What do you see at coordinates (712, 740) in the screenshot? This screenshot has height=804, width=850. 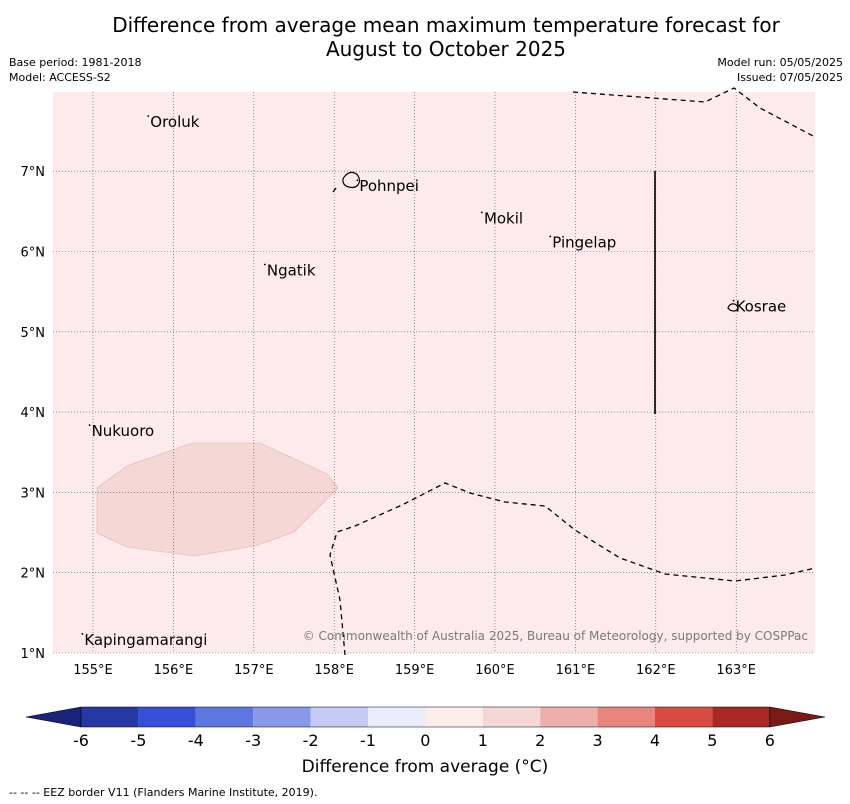 I see `colorbar-tick-label: 5` at bounding box center [712, 740].